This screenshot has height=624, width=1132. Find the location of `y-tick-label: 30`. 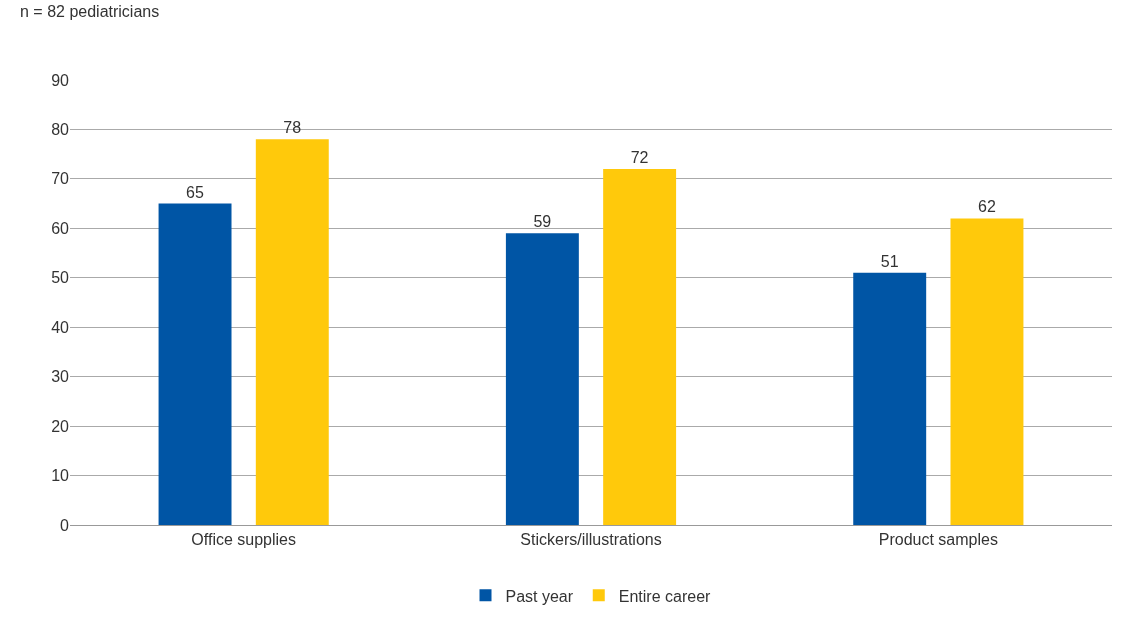

y-tick-label: 30 is located at coordinates (60, 377).